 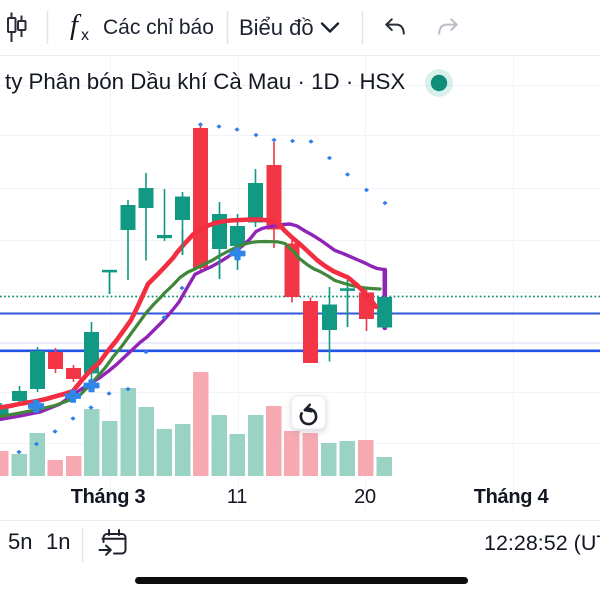 What do you see at coordinates (85, 35) in the screenshot?
I see `svg-text: x` at bounding box center [85, 35].